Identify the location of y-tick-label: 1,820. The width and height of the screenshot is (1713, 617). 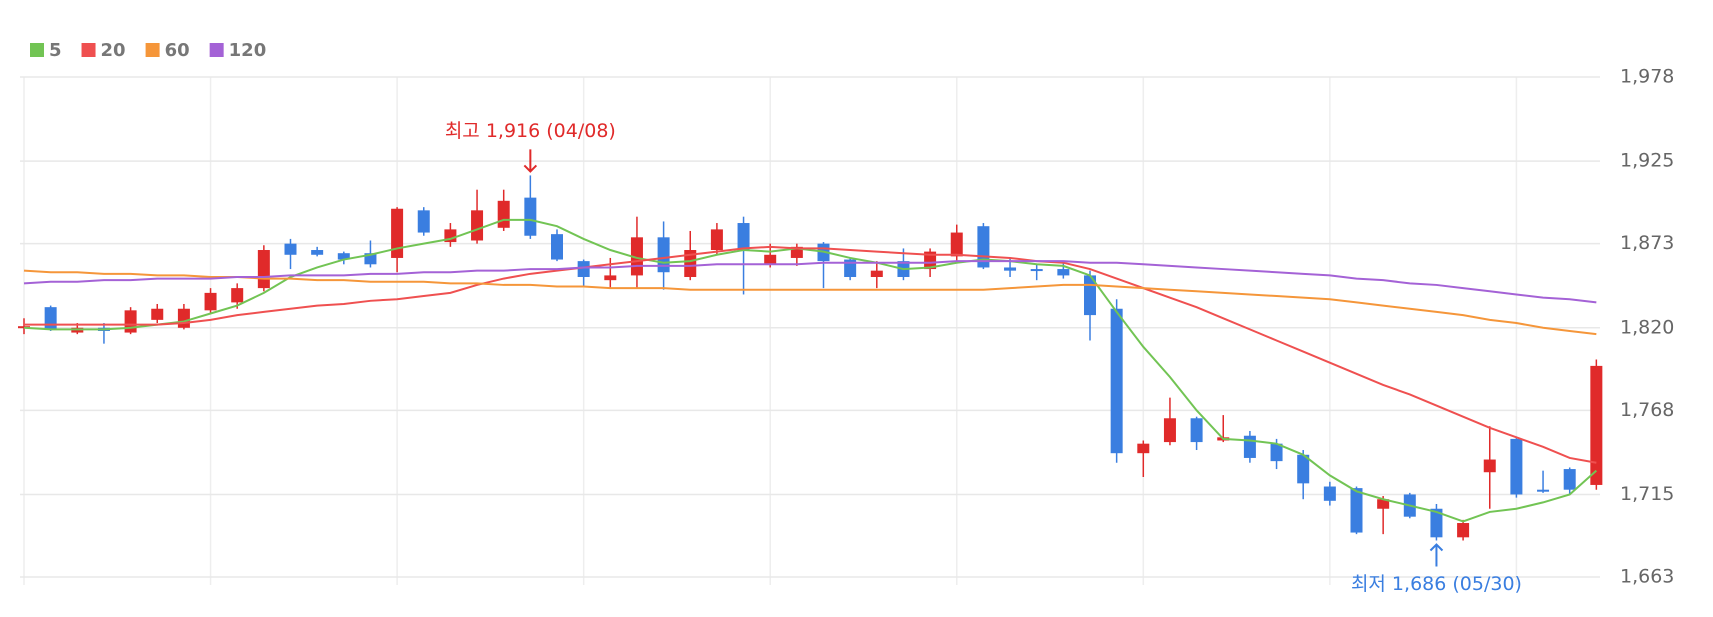
(1647, 327).